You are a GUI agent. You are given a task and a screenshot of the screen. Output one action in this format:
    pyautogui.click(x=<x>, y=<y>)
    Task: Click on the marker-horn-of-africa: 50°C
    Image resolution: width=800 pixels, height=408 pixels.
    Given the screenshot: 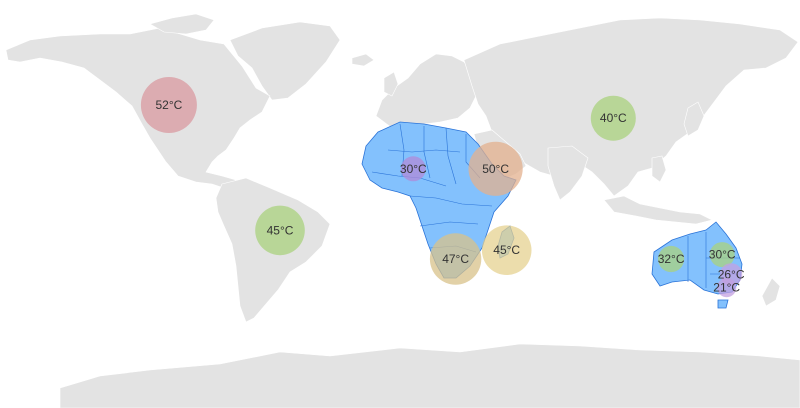 What is the action you would take?
    pyautogui.click(x=495, y=168)
    